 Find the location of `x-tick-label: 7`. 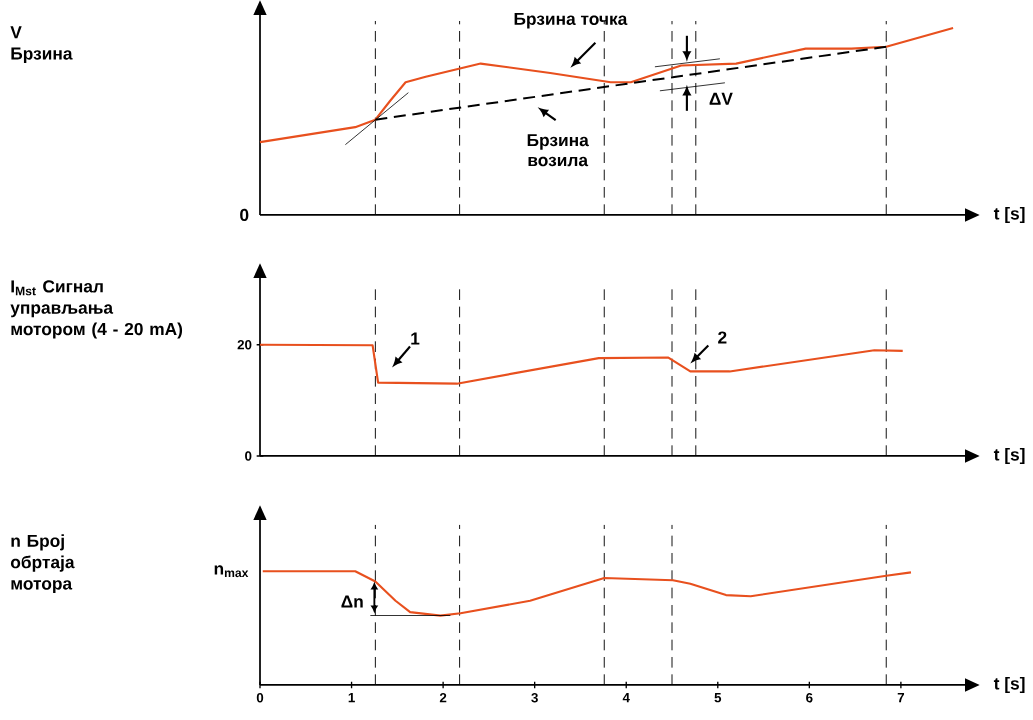

x-tick-label: 7 is located at coordinates (901, 698).